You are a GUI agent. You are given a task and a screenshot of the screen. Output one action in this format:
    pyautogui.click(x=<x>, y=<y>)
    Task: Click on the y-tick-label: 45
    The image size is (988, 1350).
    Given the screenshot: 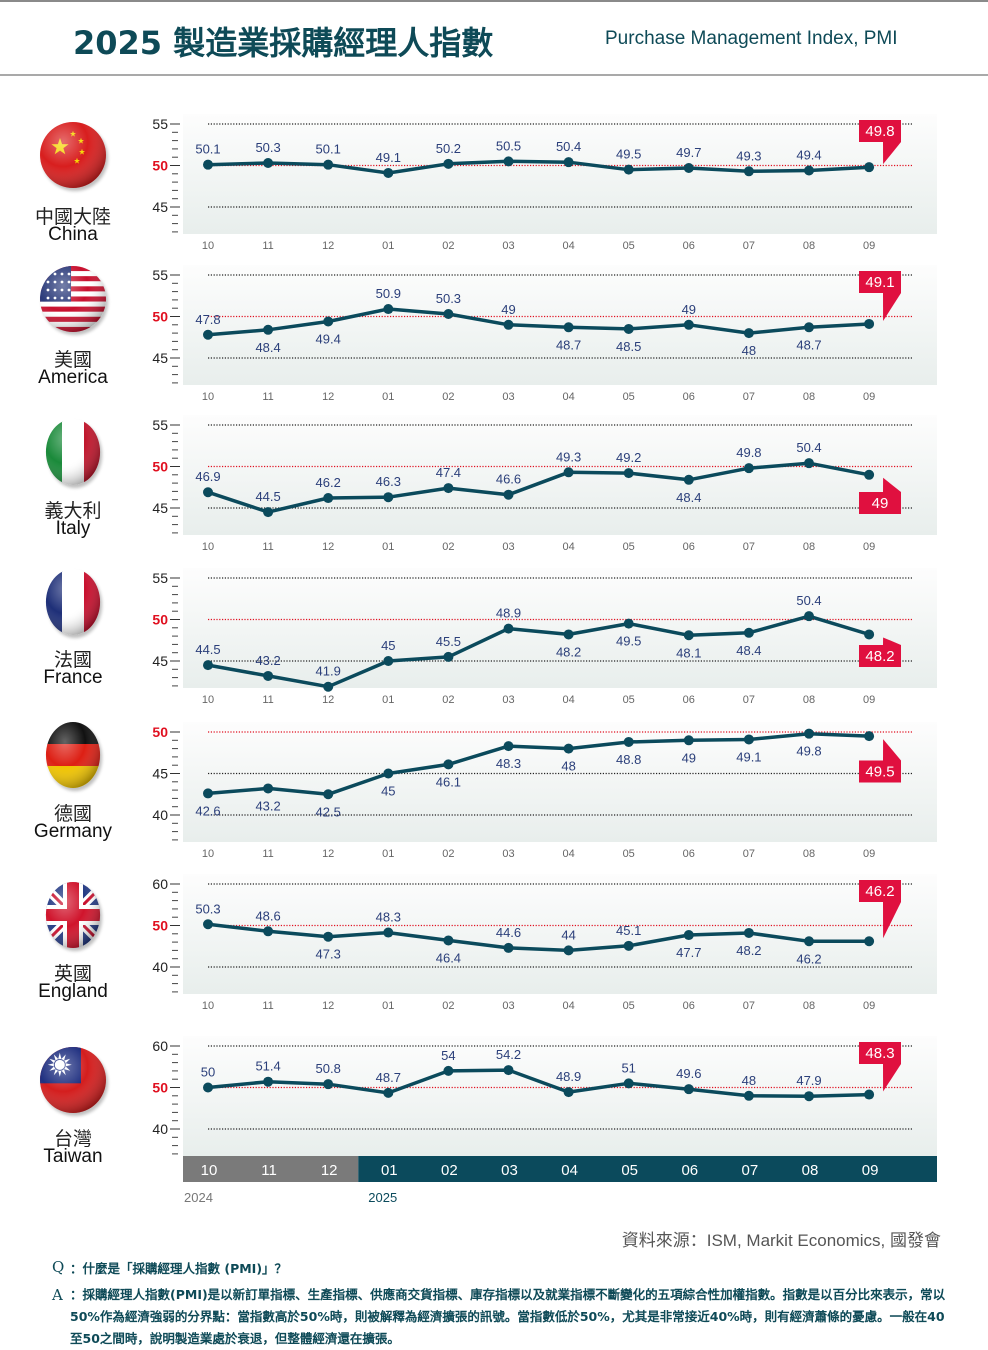 What is the action you would take?
    pyautogui.click(x=160, y=661)
    